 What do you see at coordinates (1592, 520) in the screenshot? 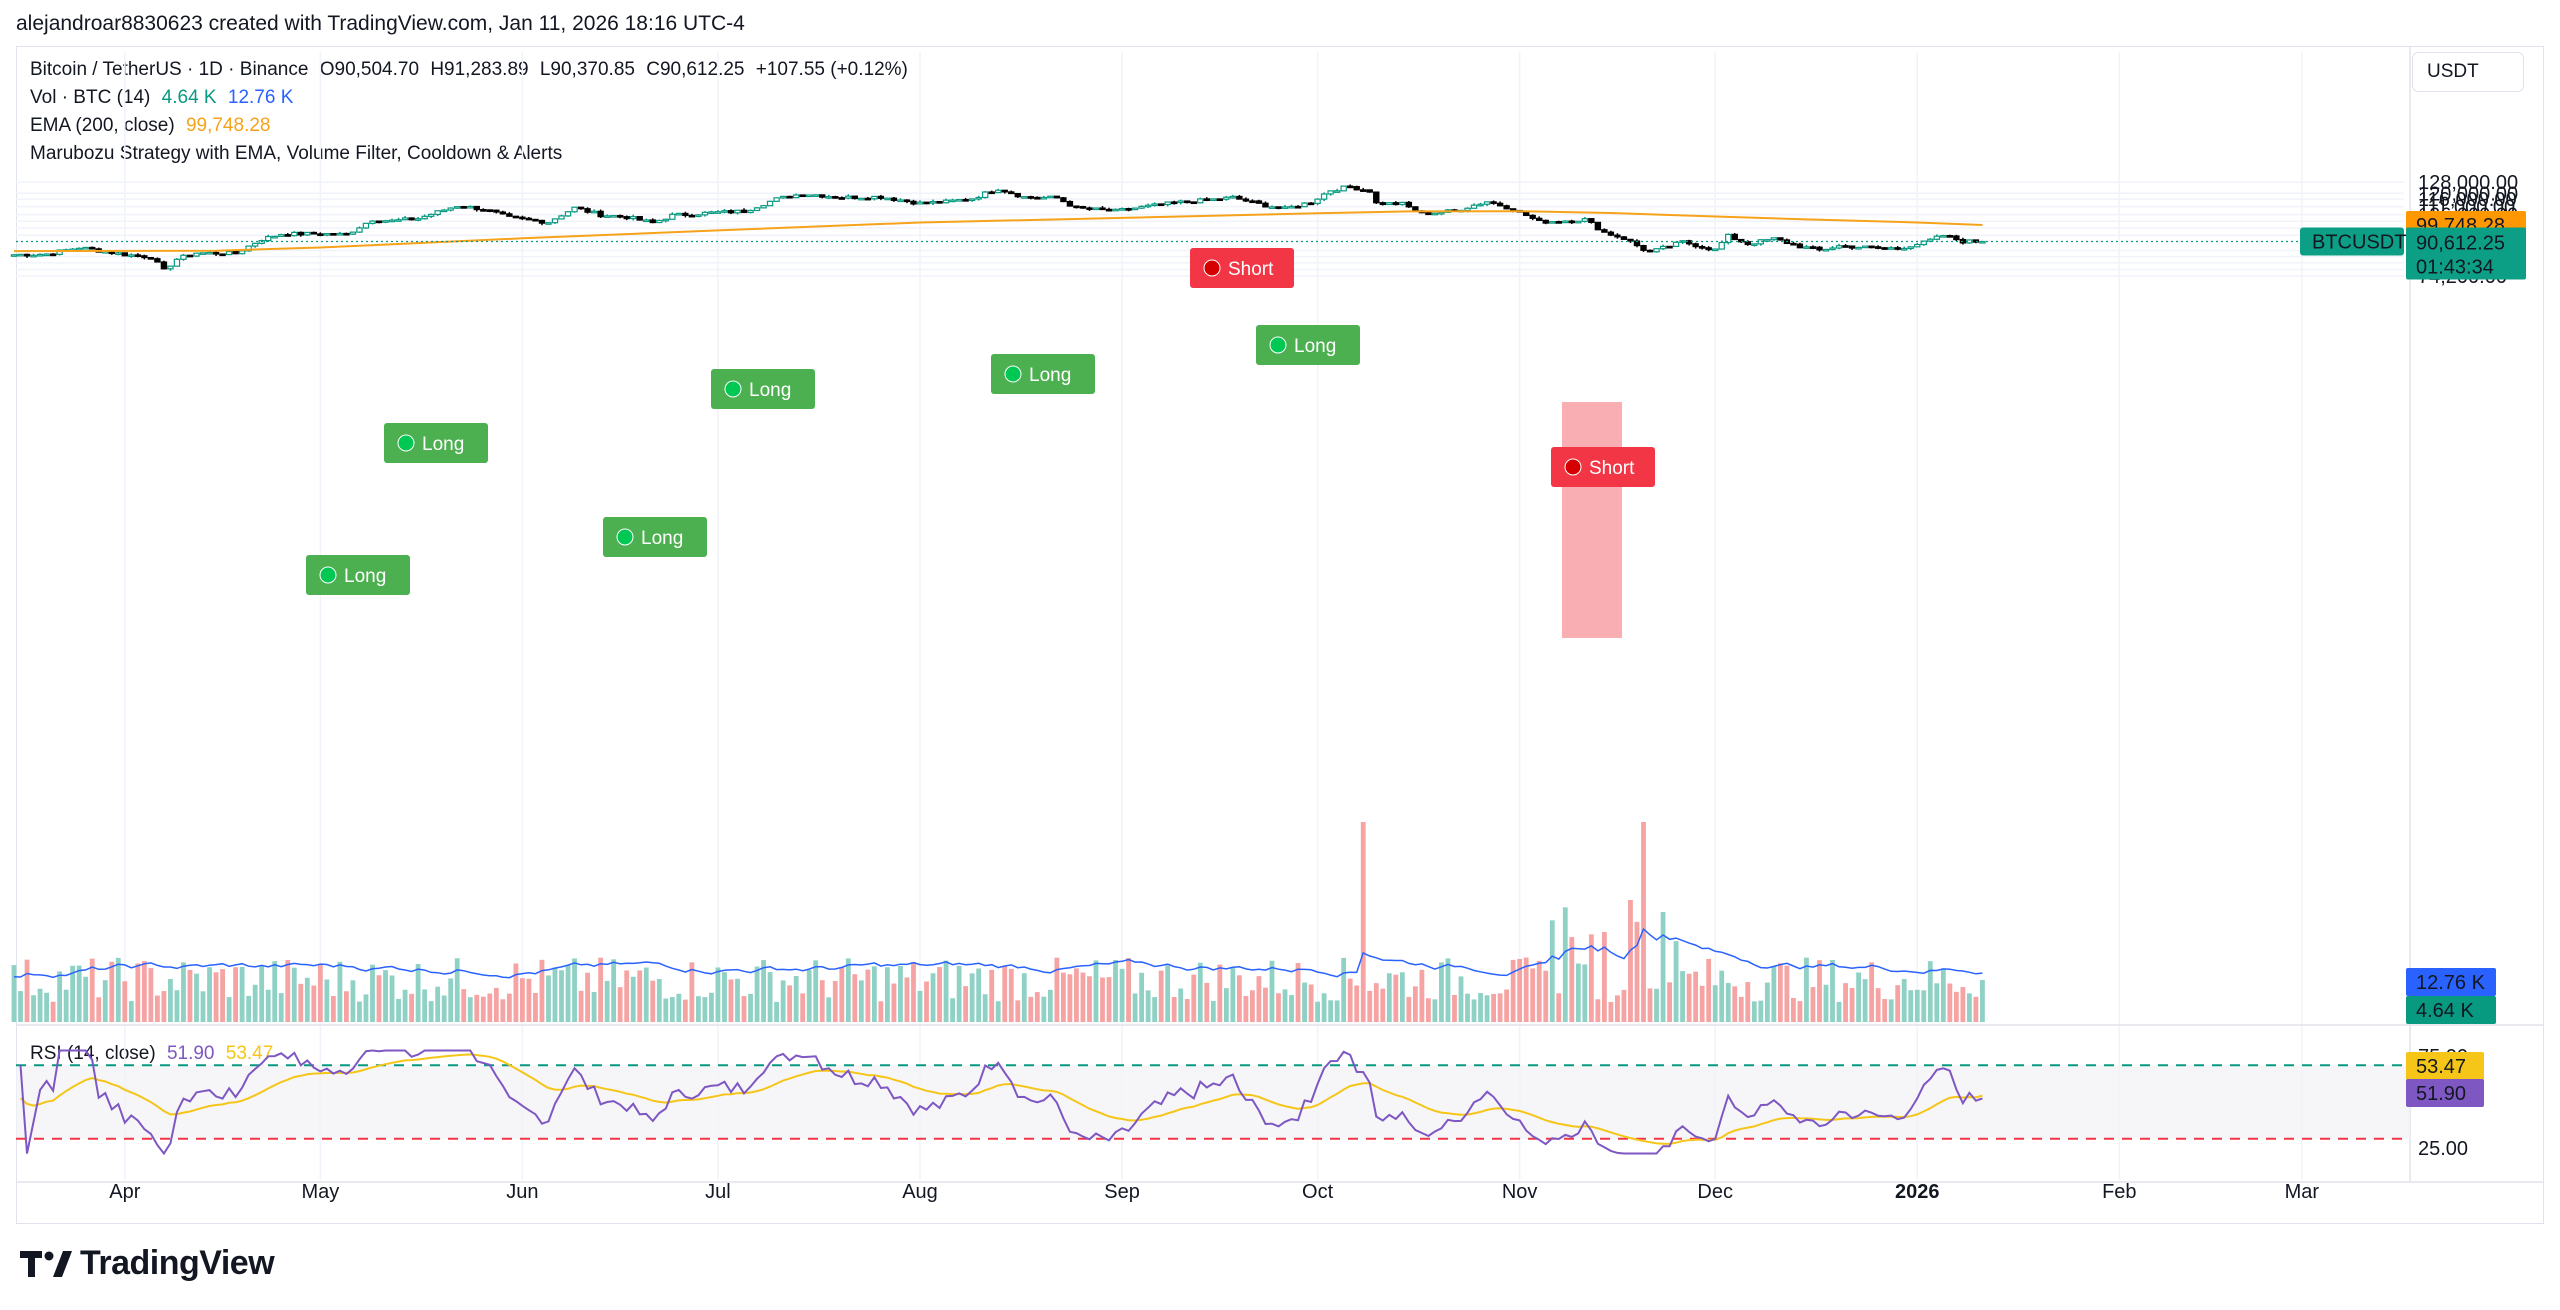
I see `short-zone` at bounding box center [1592, 520].